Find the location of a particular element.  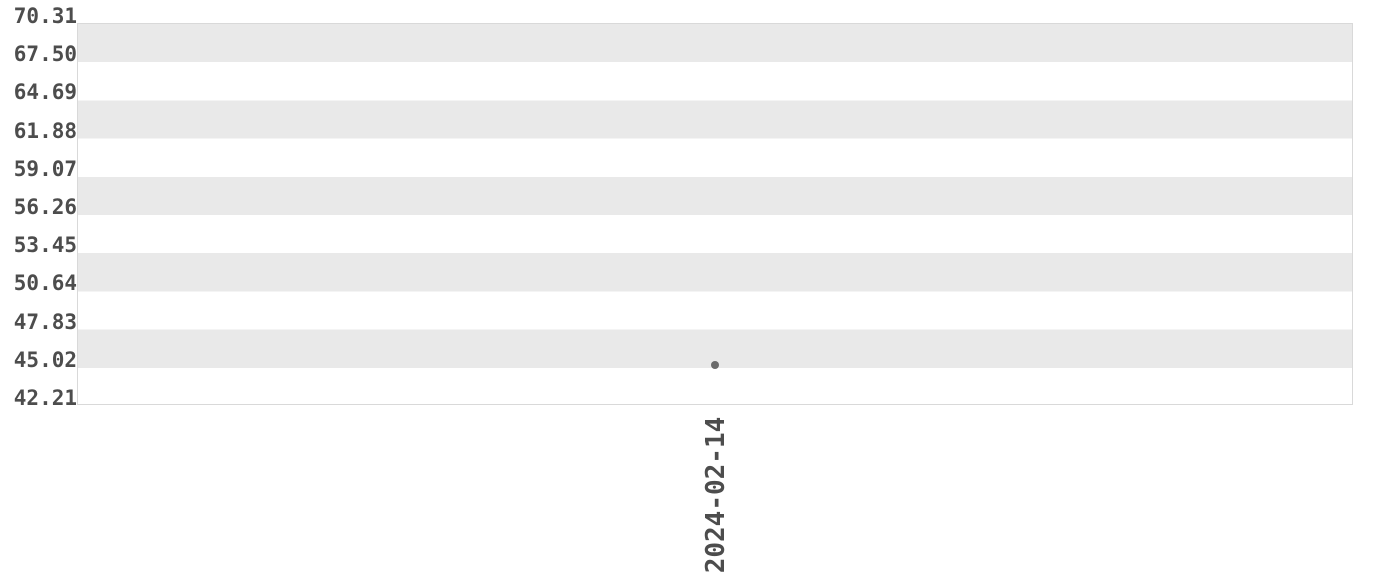

y-tick-label: 64.69 is located at coordinates (45, 92).